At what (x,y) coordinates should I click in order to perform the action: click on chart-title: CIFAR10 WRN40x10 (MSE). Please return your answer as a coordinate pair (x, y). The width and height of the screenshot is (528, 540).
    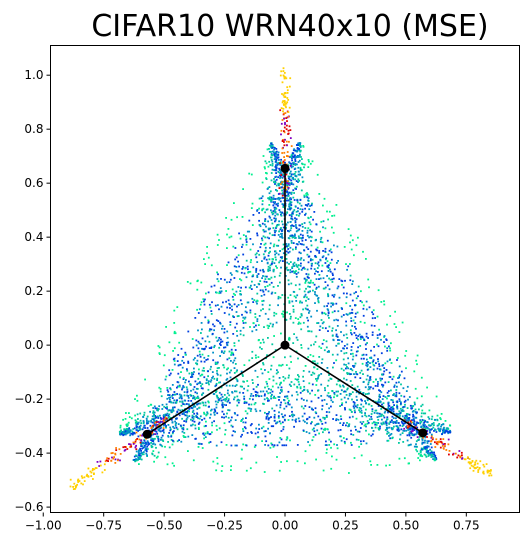
    Looking at the image, I should click on (289, 26).